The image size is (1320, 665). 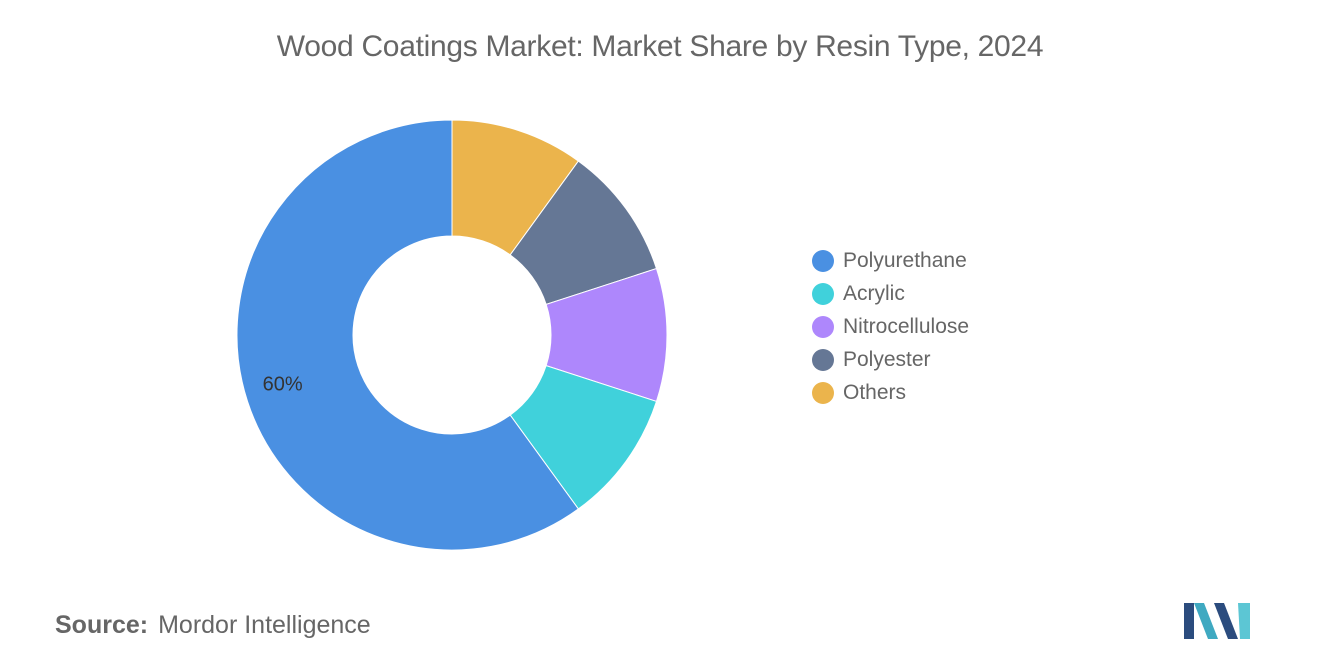 I want to click on source-value: Mordor Intelligence, so click(x=264, y=625).